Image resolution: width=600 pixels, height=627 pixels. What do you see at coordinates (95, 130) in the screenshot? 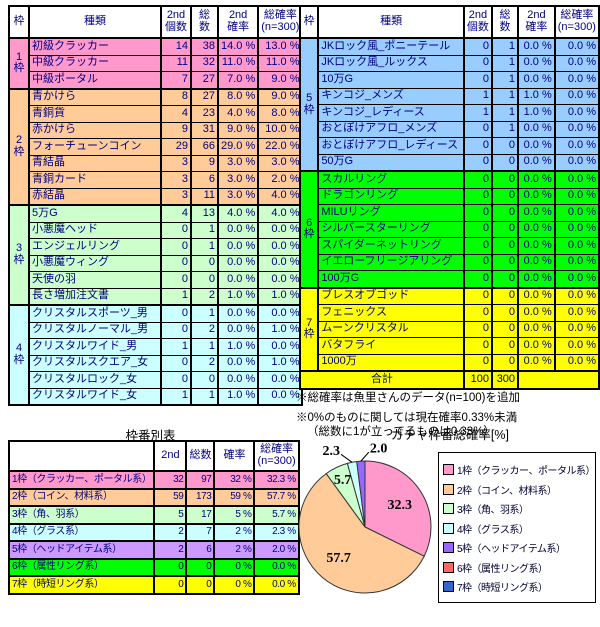
I see `item-name: 赤かけら` at bounding box center [95, 130].